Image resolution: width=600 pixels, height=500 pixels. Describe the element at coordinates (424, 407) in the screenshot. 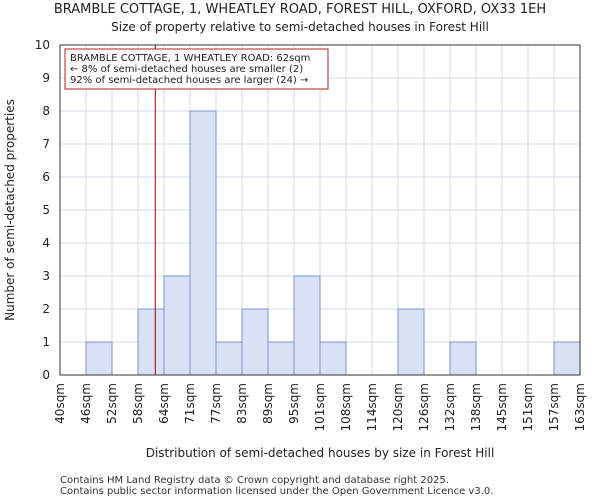

I see `x-tick-label: 126sqm` at that location.